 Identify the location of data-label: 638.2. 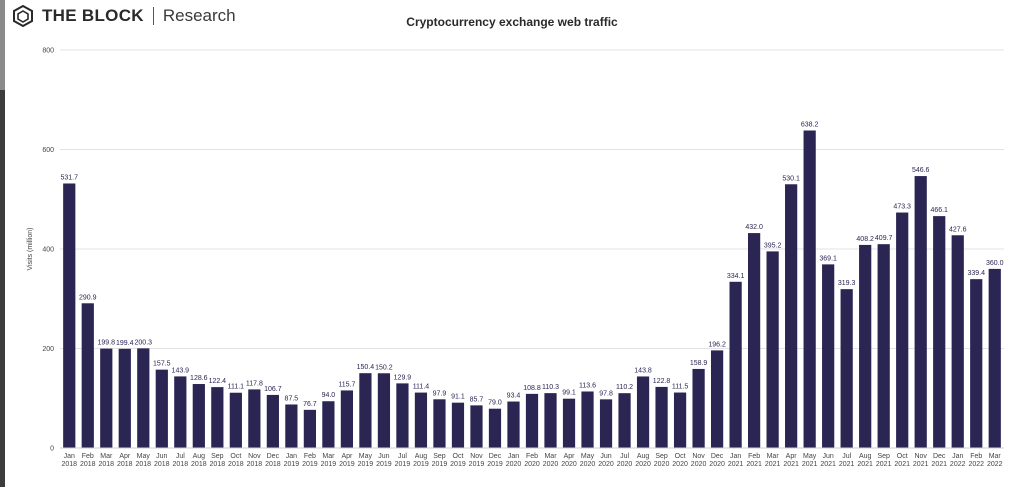
(810, 124).